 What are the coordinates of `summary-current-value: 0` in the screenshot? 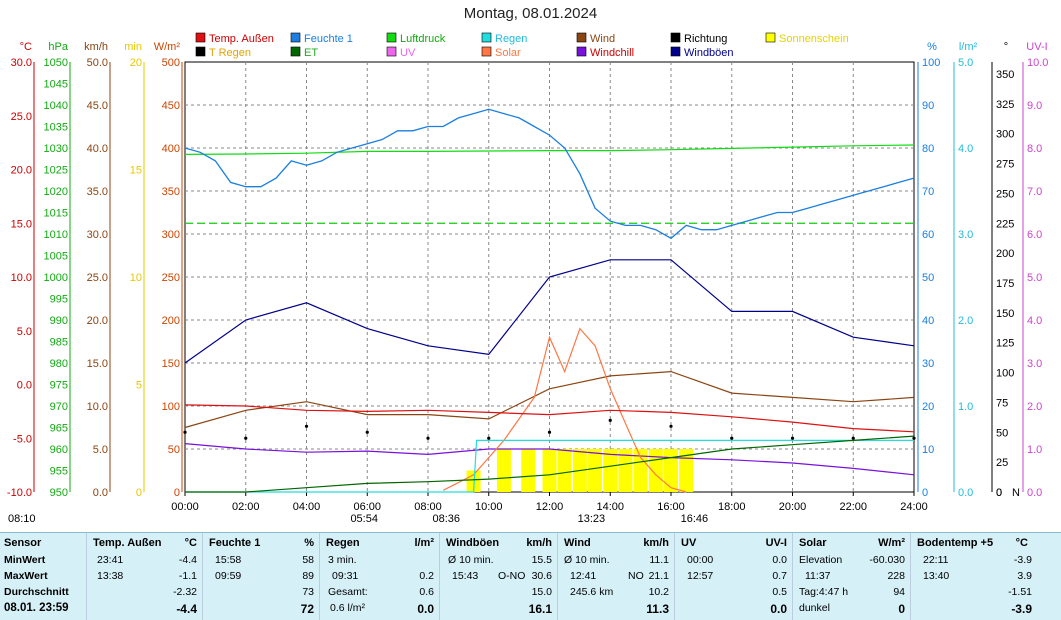 It's located at (901, 609).